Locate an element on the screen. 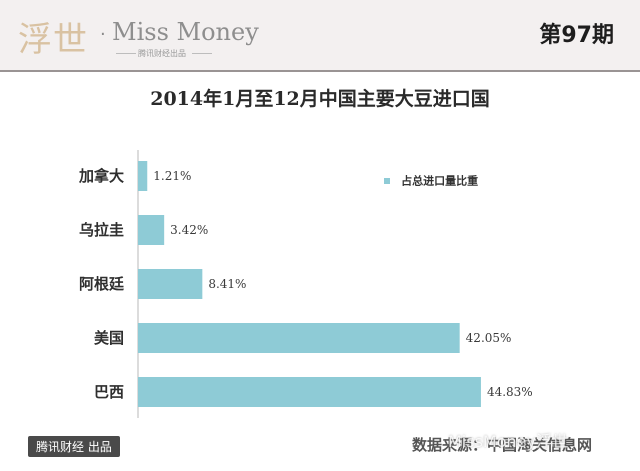 This screenshot has height=471, width=640. category-label: 阿根廷 is located at coordinates (102, 284).